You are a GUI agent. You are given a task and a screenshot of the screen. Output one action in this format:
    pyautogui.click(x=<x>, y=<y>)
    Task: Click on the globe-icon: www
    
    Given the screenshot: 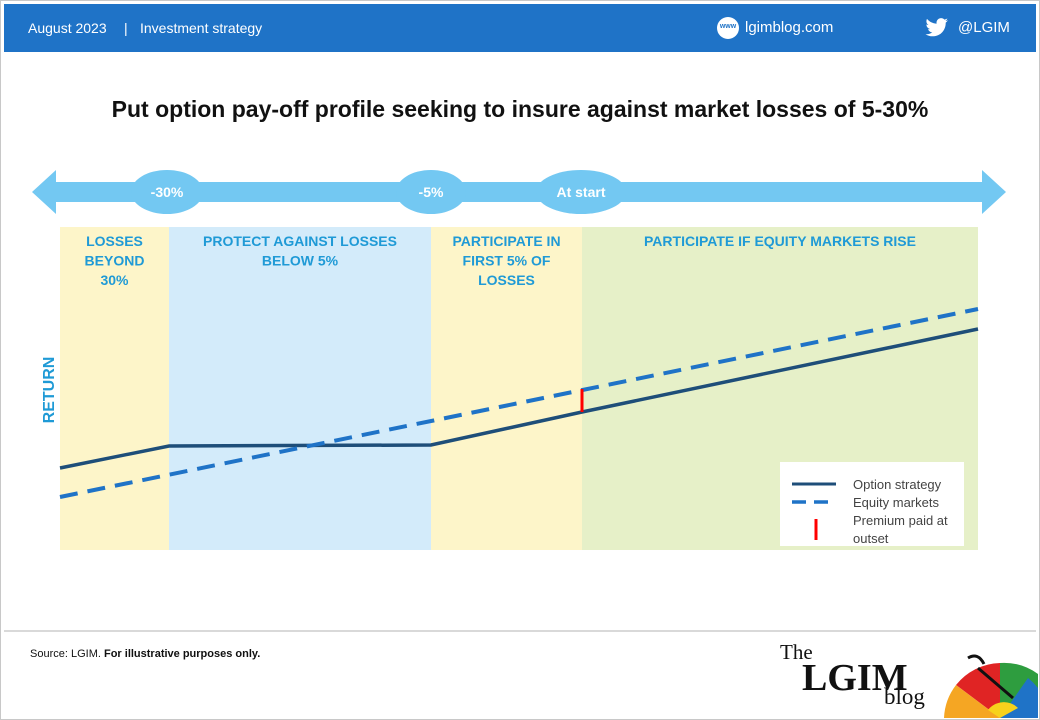 What is the action you would take?
    pyautogui.click(x=728, y=28)
    